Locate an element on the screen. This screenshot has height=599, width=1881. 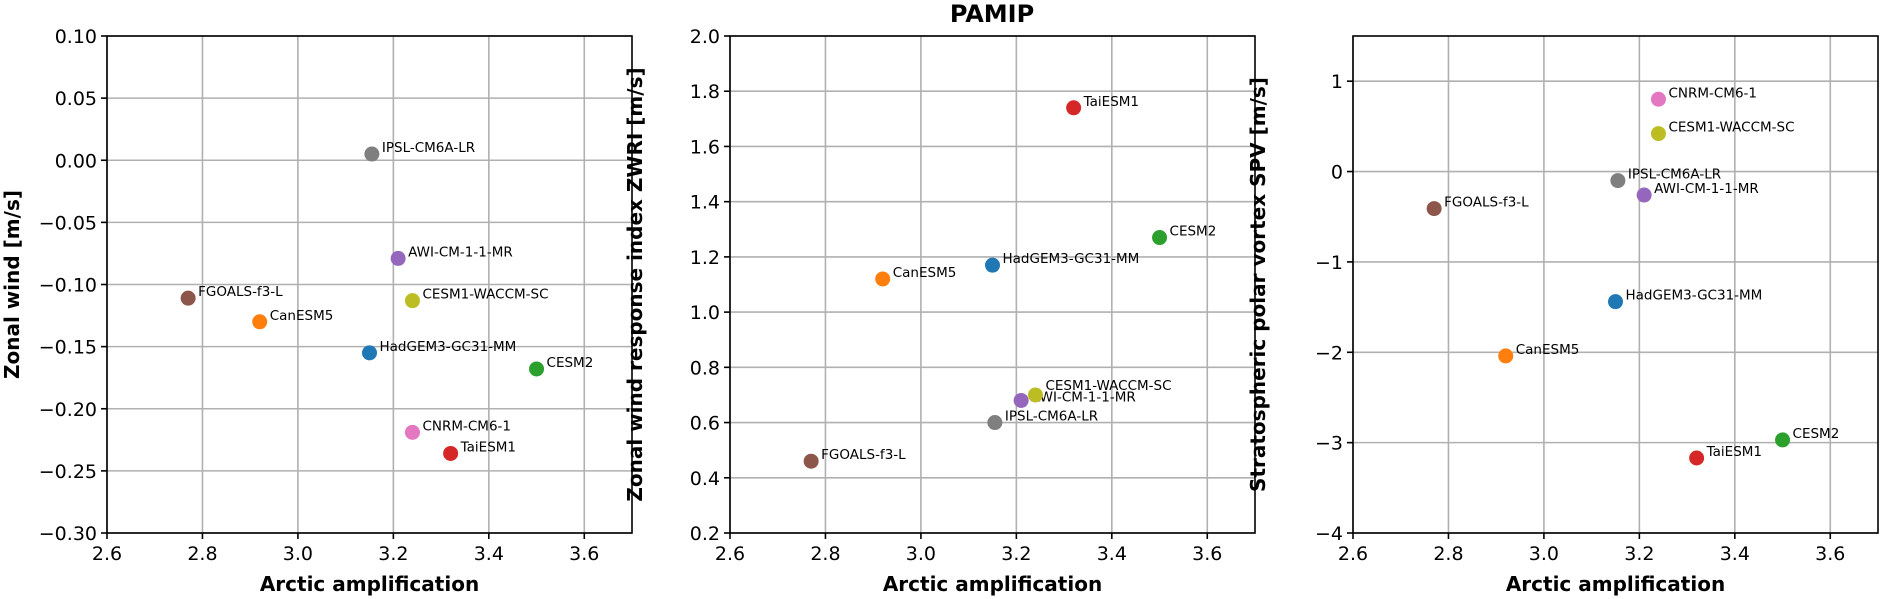
y-tick-label: 0.2 is located at coordinates (705, 534).